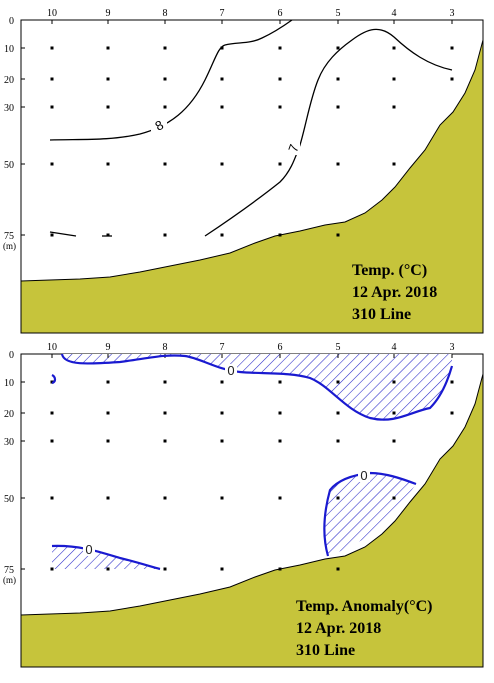 This screenshot has height=683, width=494. I want to click on station-label-6: 6, so click(280, 347).